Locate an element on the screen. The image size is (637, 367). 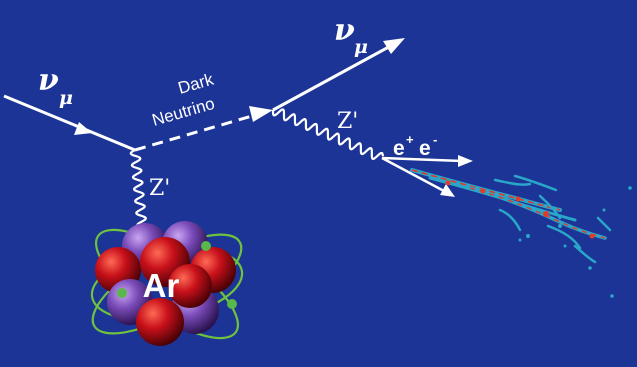
electron-line-upper is located at coordinates (422, 159).